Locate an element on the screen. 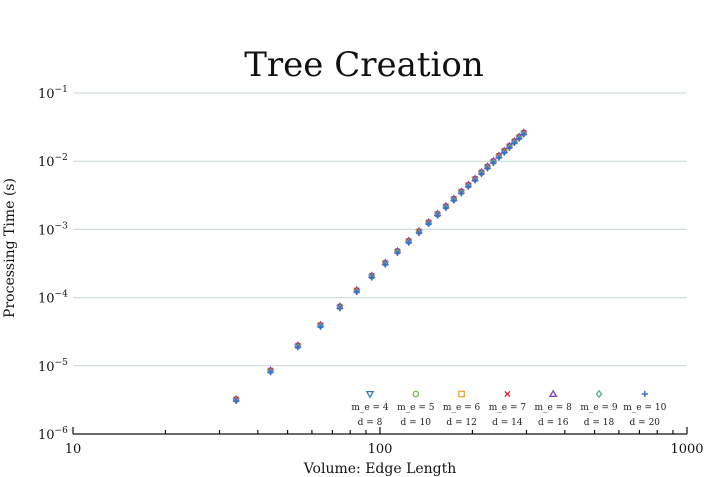 The height and width of the screenshot is (477, 710). legend-label: m_e = 8 is located at coordinates (554, 408).